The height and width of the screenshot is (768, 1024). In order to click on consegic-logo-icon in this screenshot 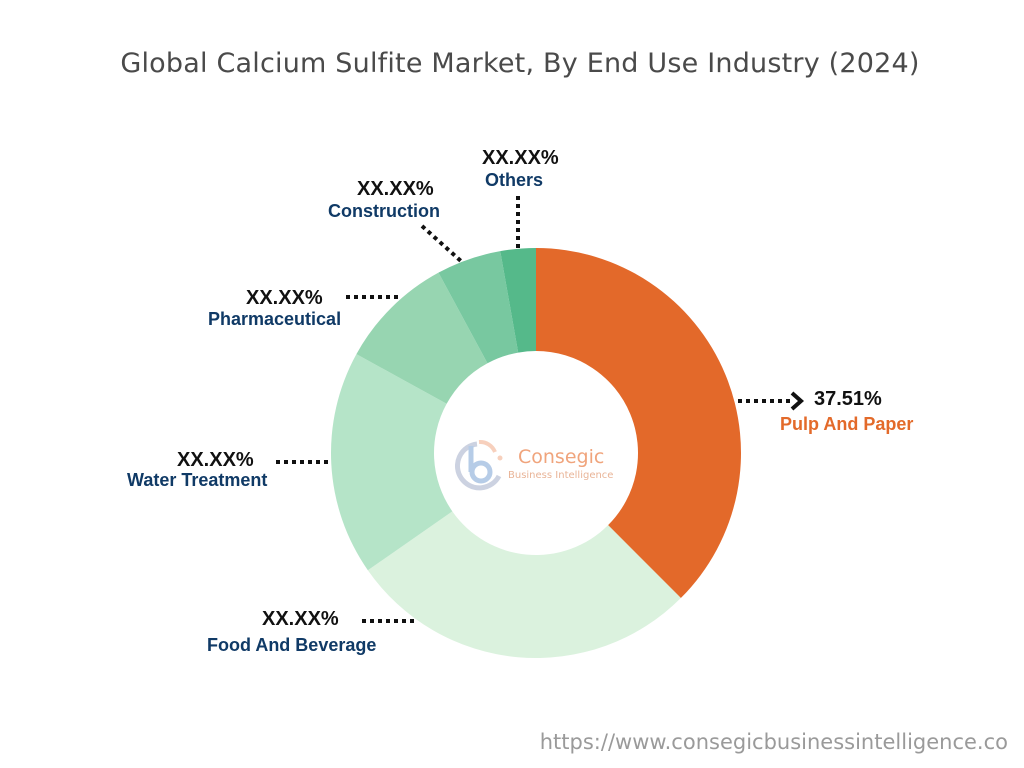, I will do `click(480, 468)`.